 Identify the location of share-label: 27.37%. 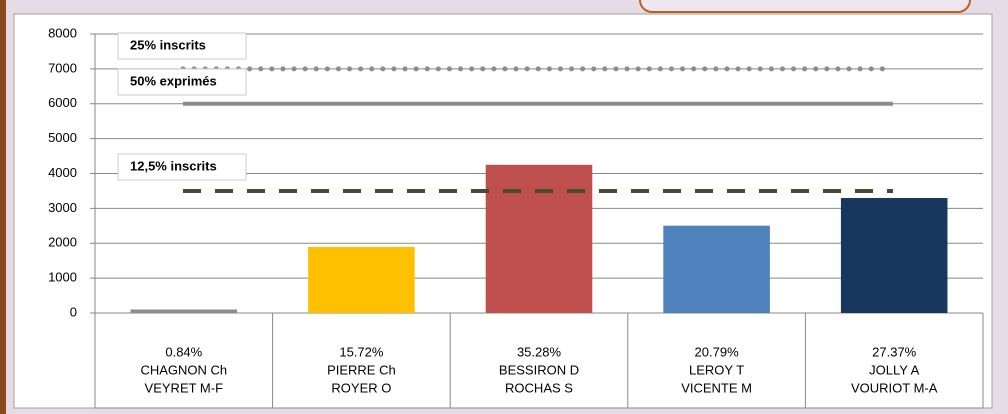
(894, 351).